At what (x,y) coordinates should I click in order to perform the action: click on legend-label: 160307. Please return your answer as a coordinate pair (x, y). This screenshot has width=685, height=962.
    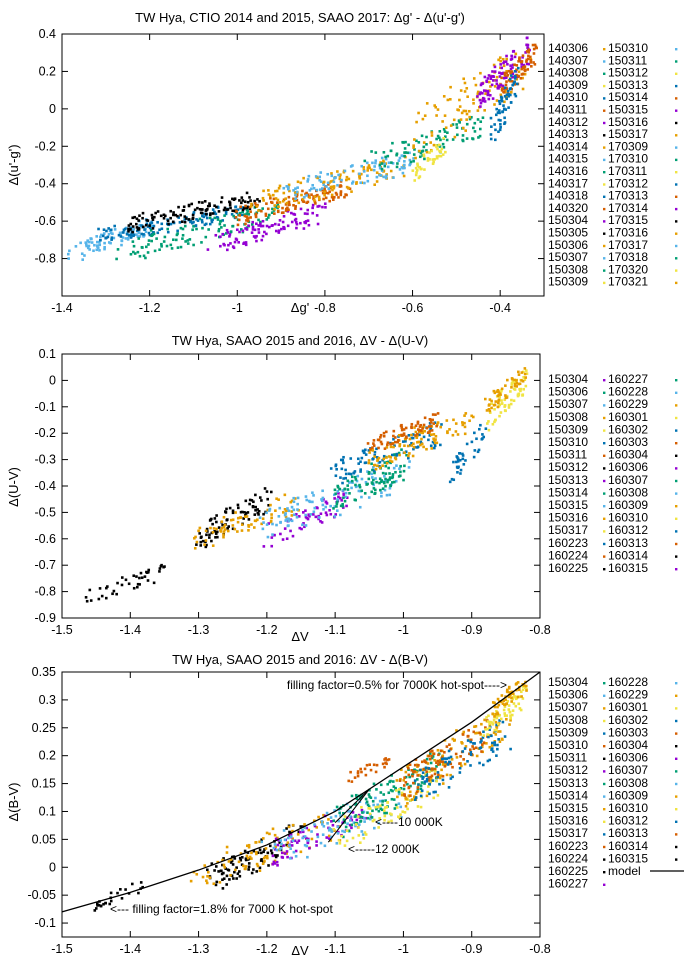
    Looking at the image, I should click on (628, 770).